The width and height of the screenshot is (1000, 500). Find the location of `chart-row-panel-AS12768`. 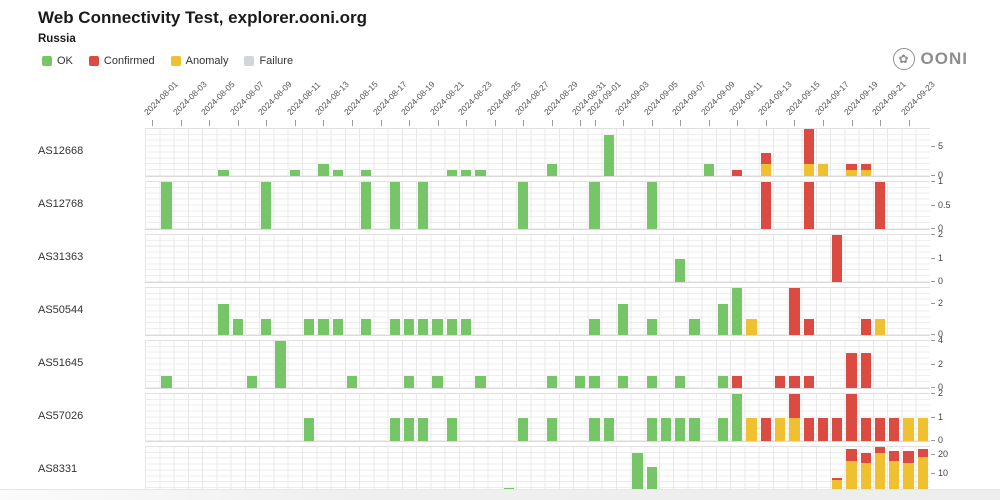

chart-row-panel-AS12768 is located at coordinates (537, 205).